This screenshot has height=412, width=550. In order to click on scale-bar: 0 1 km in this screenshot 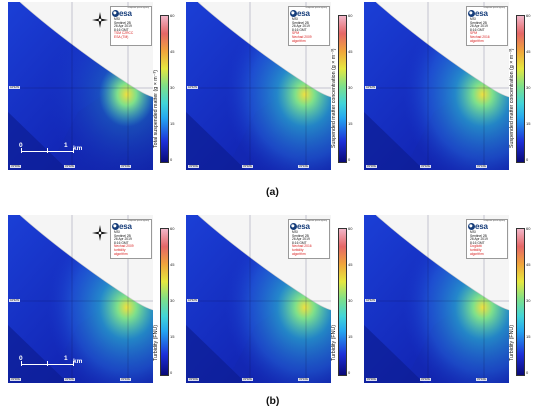, I will do `click(50, 362)`.